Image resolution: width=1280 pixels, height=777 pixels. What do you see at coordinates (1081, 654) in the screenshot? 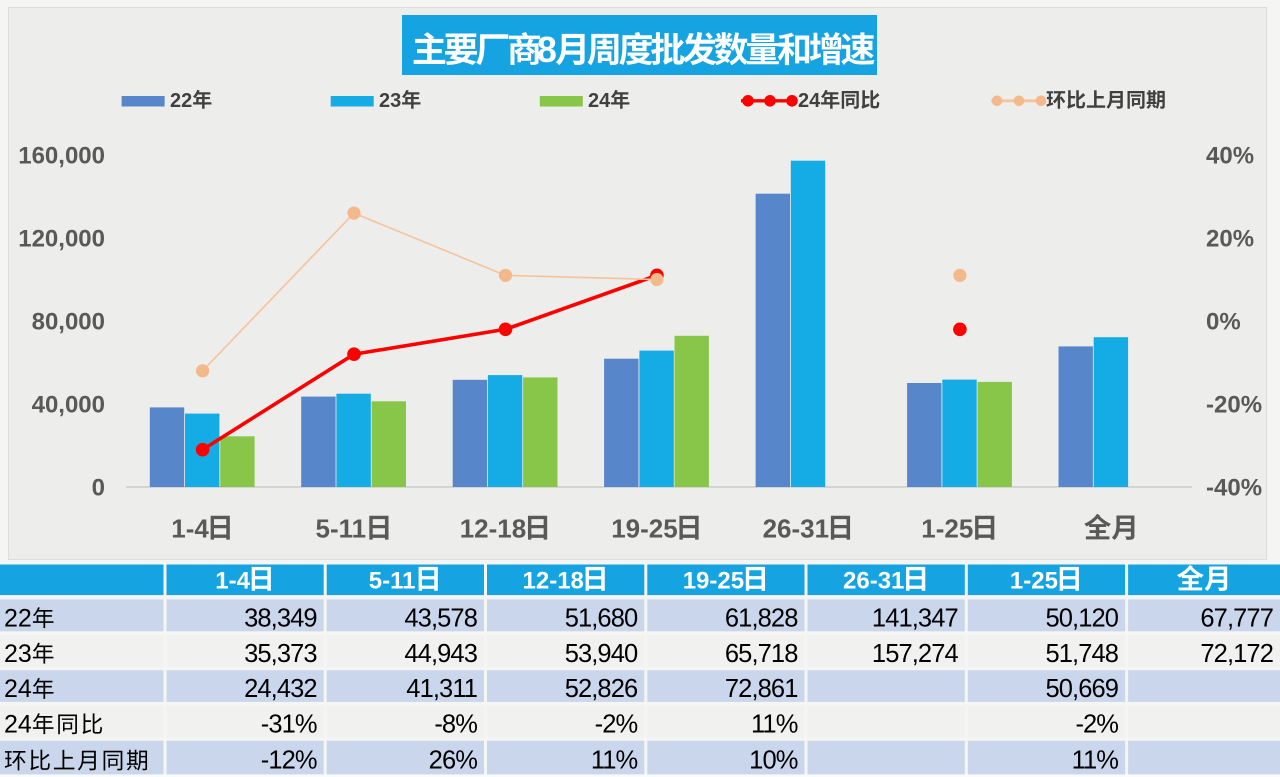
I see `svg-text: 51,748` at bounding box center [1081, 654].